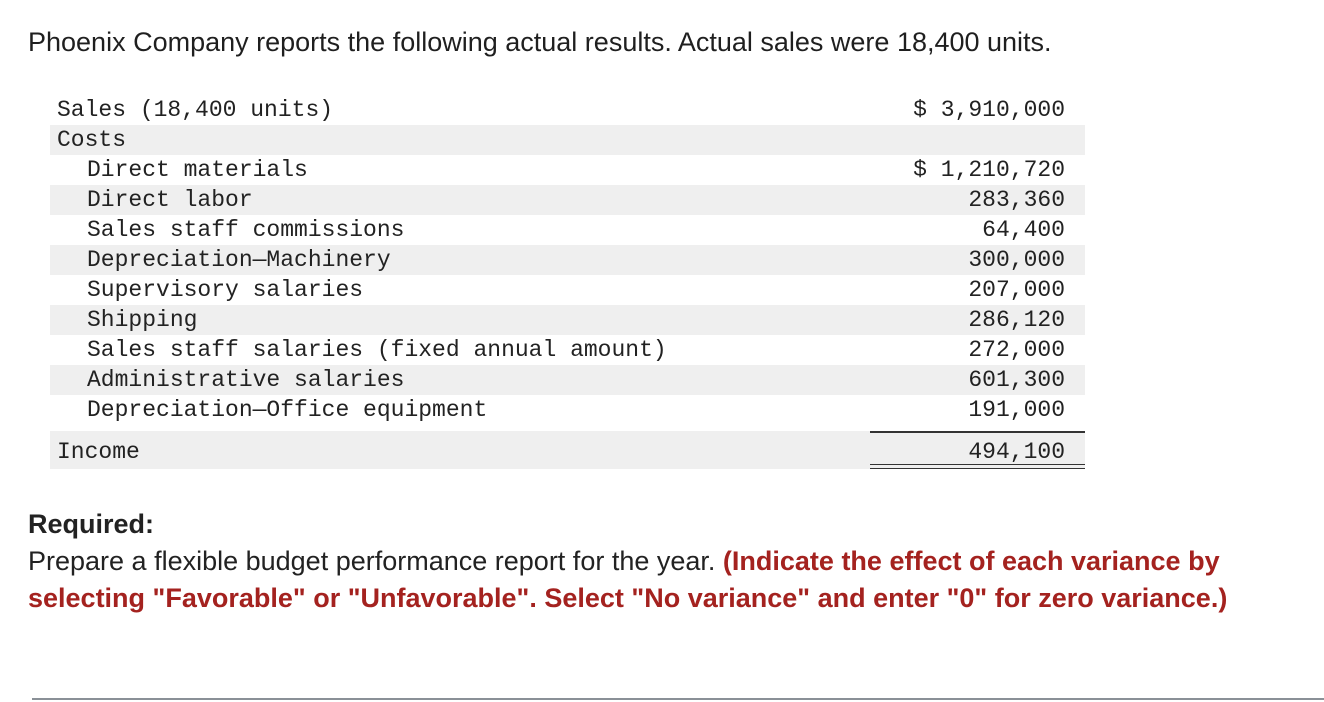 This screenshot has height=702, width=1324. I want to click on cost-row: Supervisory salaries 207,000, so click(567, 290).